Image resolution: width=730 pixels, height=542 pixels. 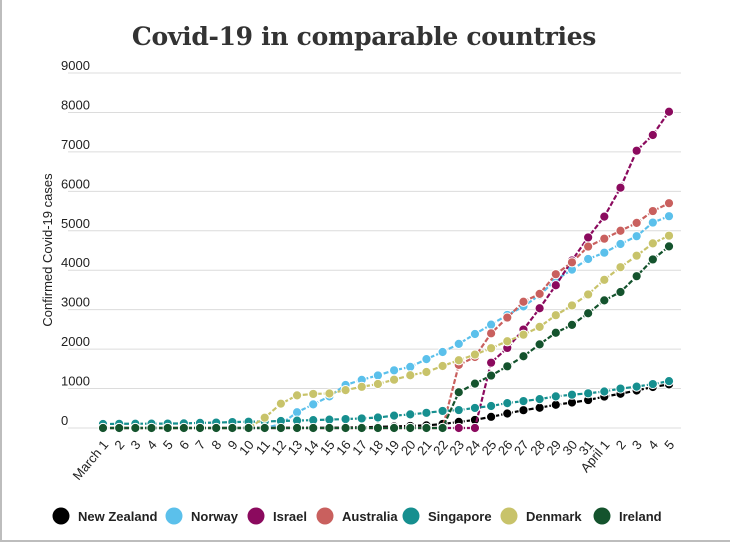 What do you see at coordinates (447, 516) in the screenshot?
I see `legend-item-singapore: Singapore` at bounding box center [447, 516].